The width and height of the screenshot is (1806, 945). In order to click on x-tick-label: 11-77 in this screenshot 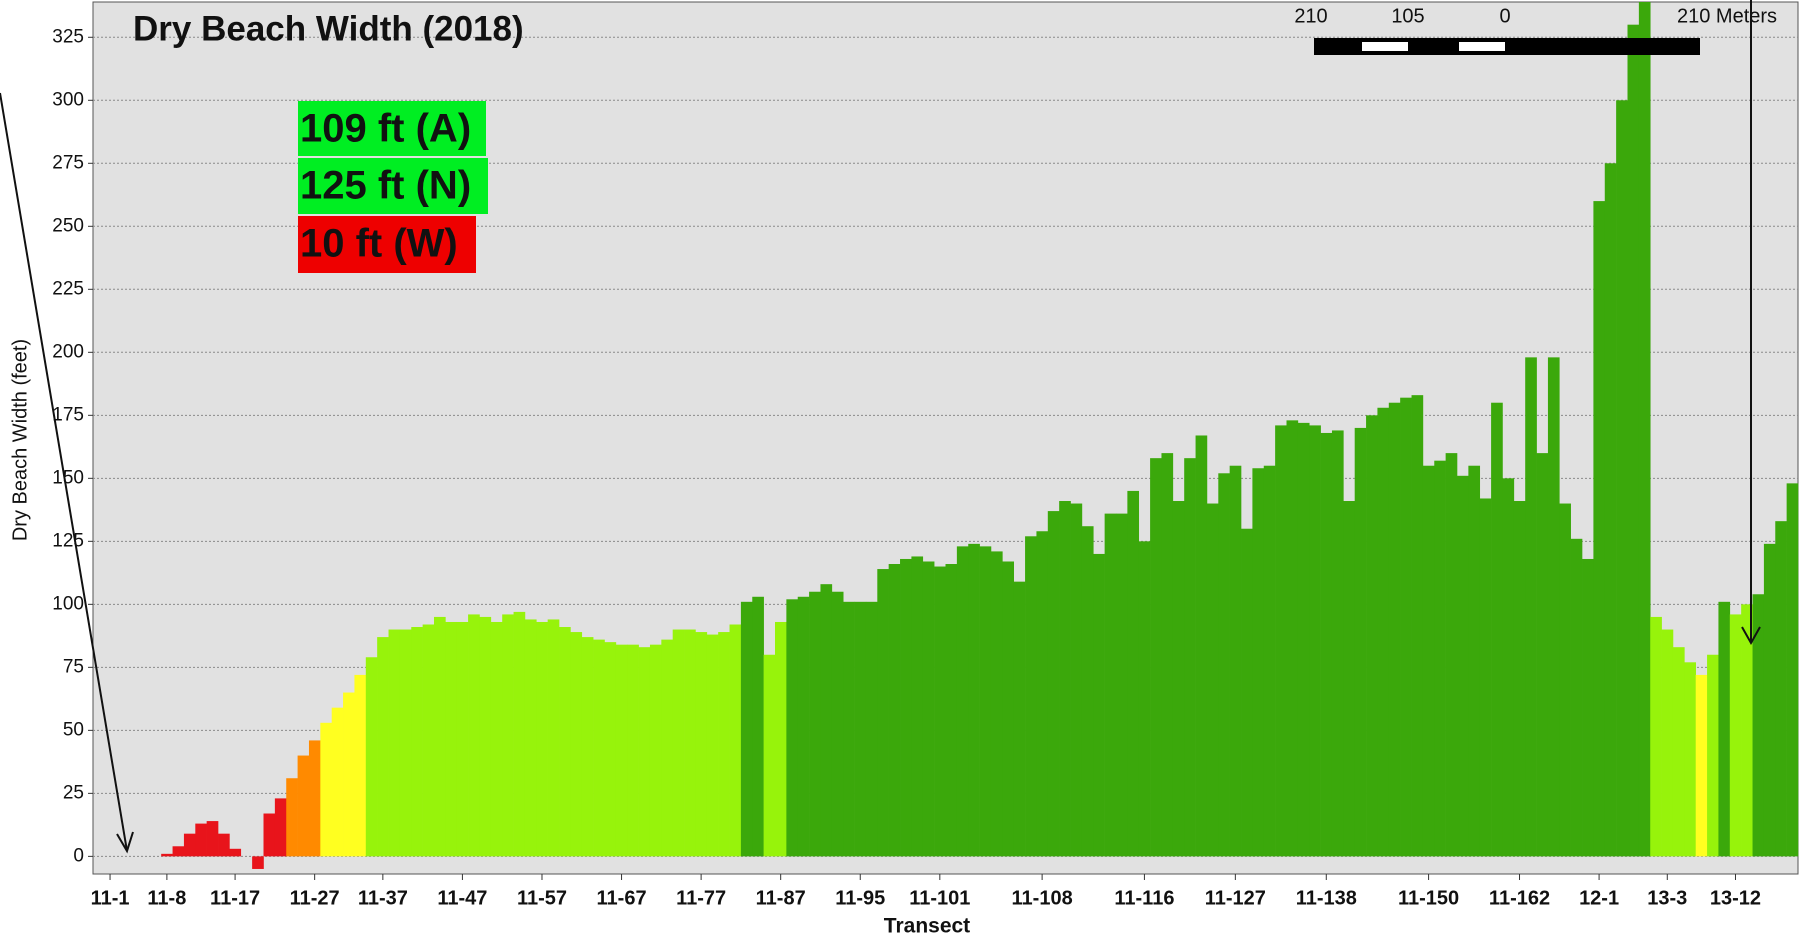, I will do `click(701, 898)`.